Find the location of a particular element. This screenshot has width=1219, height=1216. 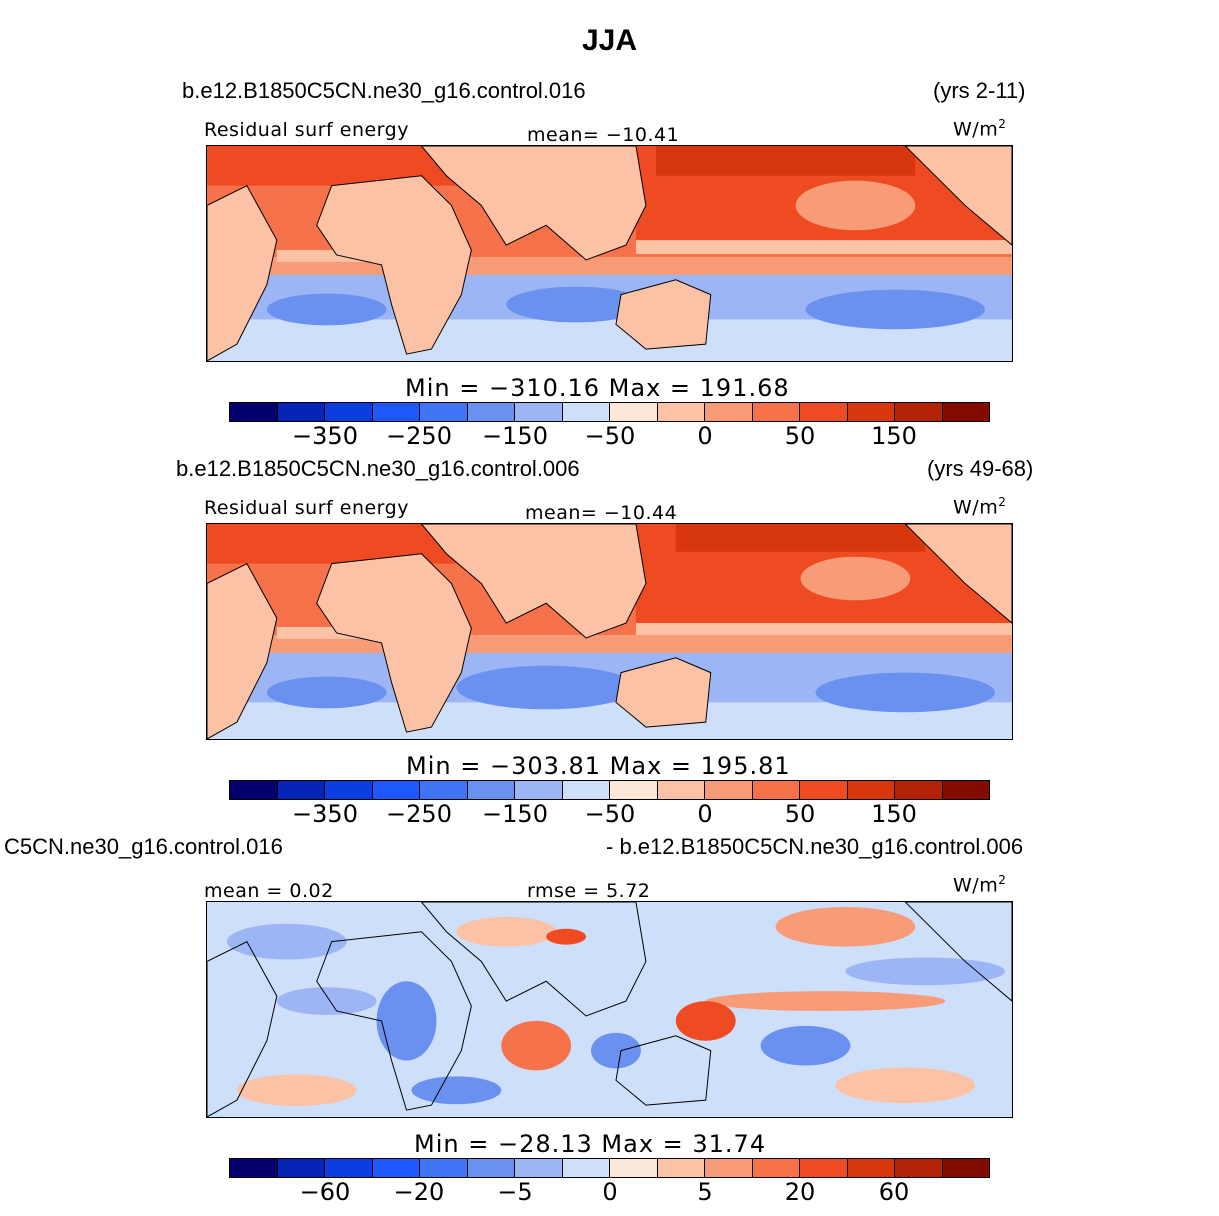

colorbar-tick-label: 5 is located at coordinates (705, 1192).